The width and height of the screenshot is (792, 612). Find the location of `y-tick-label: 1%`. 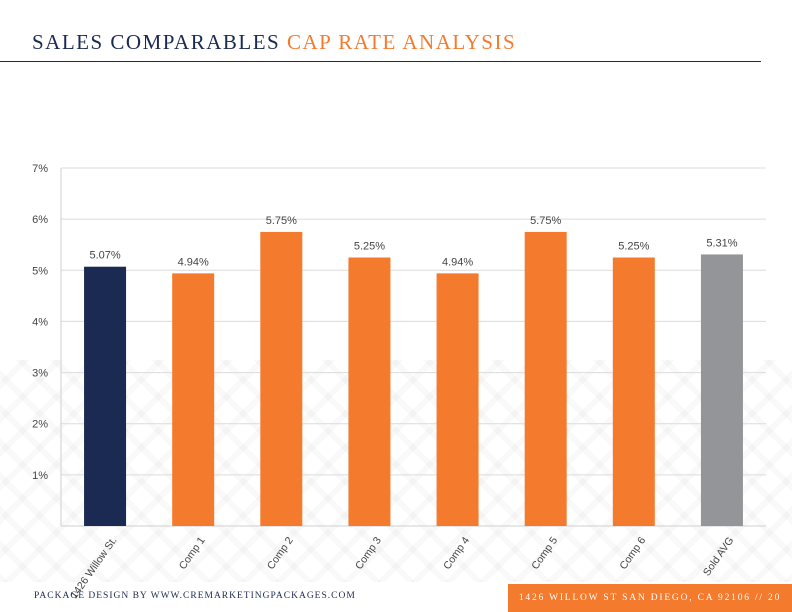

y-tick-label: 1% is located at coordinates (40, 476).